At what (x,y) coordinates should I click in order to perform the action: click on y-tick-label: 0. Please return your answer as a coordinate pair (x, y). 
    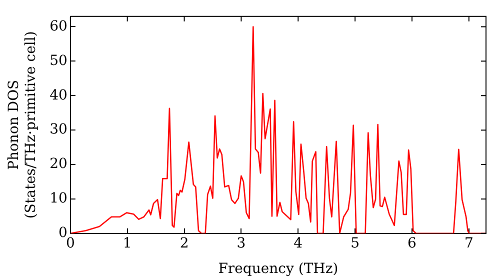
    Looking at the image, I should click on (63, 233).